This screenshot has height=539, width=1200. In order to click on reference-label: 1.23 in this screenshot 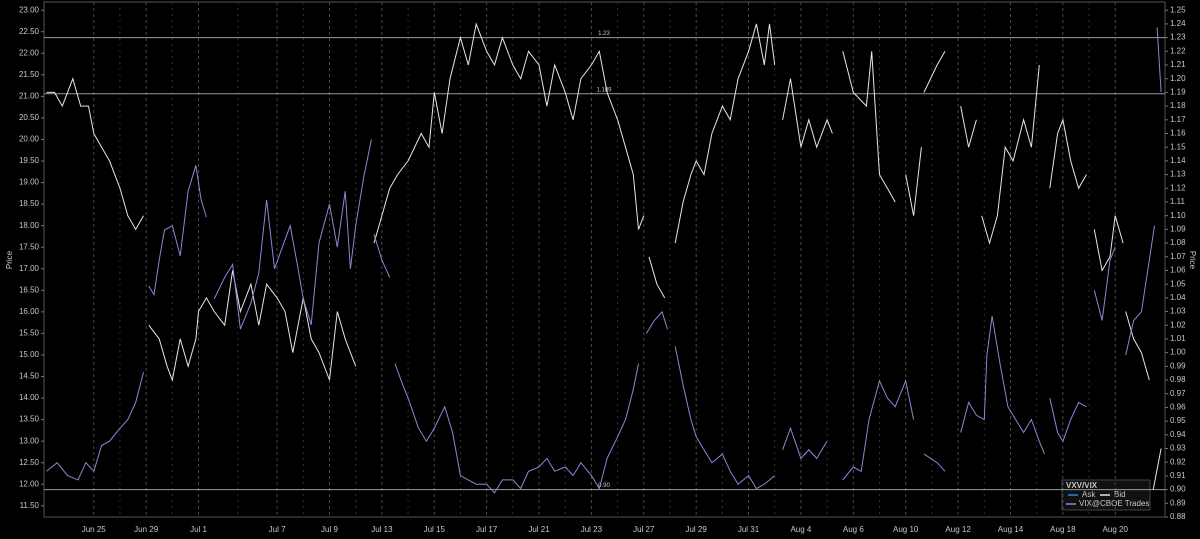, I will do `click(604, 34)`.